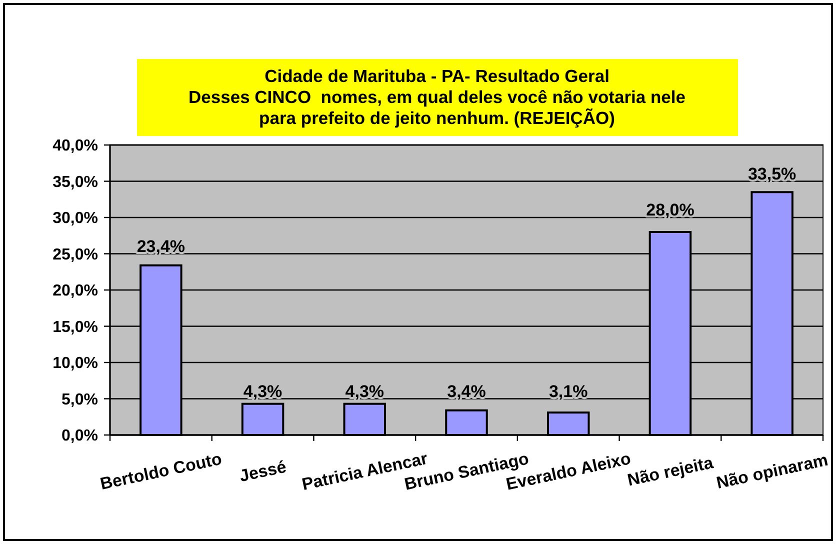  Describe the element at coordinates (263, 471) in the screenshot. I see `x-tick-label: Jessé` at that location.